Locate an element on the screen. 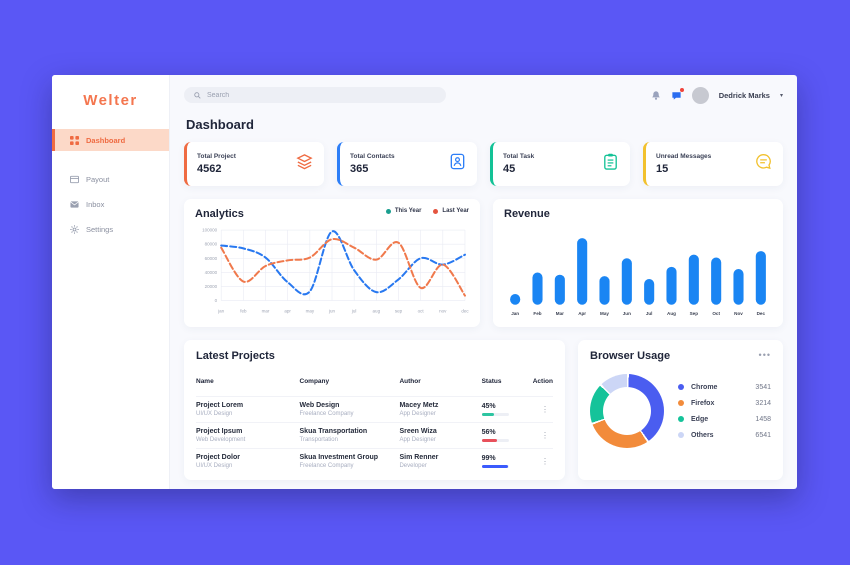  svg-text: Jun is located at coordinates (627, 313).